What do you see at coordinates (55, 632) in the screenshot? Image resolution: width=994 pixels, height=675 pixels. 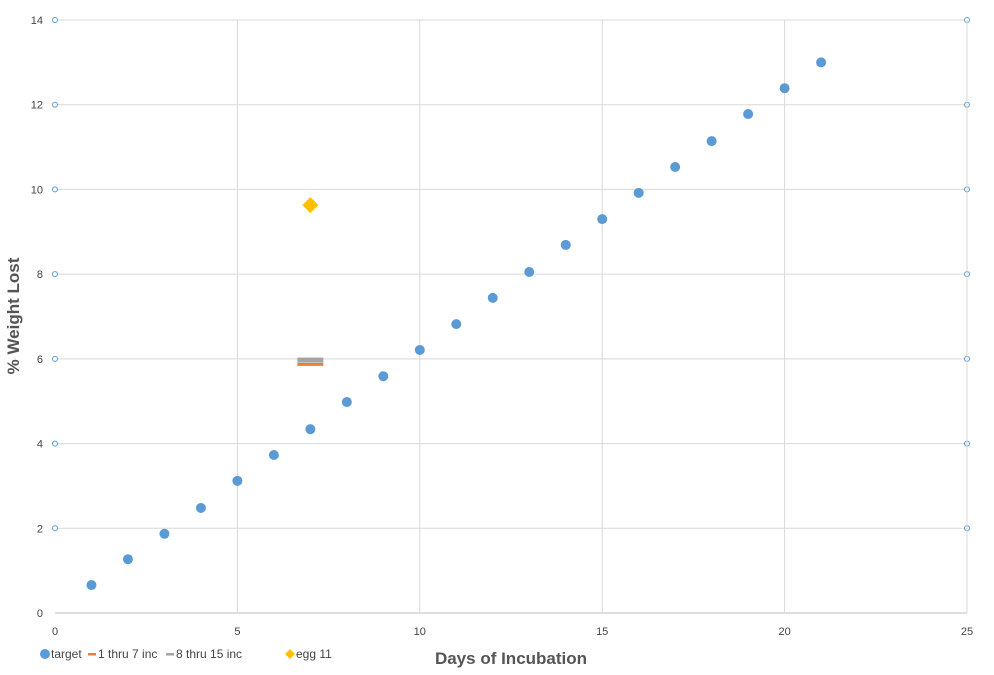 I see `x-tick-label: 0` at bounding box center [55, 632].